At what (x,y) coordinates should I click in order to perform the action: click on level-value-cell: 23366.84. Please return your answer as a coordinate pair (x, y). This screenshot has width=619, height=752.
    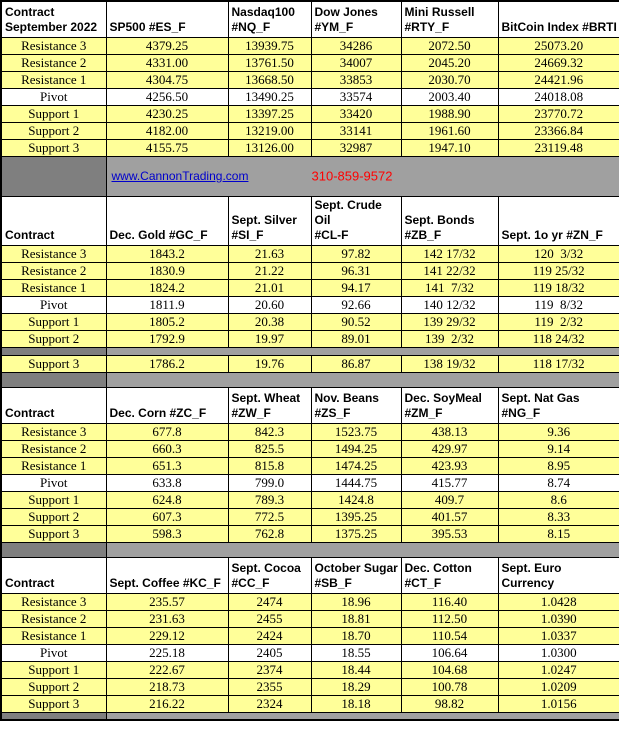
    Looking at the image, I should click on (558, 130).